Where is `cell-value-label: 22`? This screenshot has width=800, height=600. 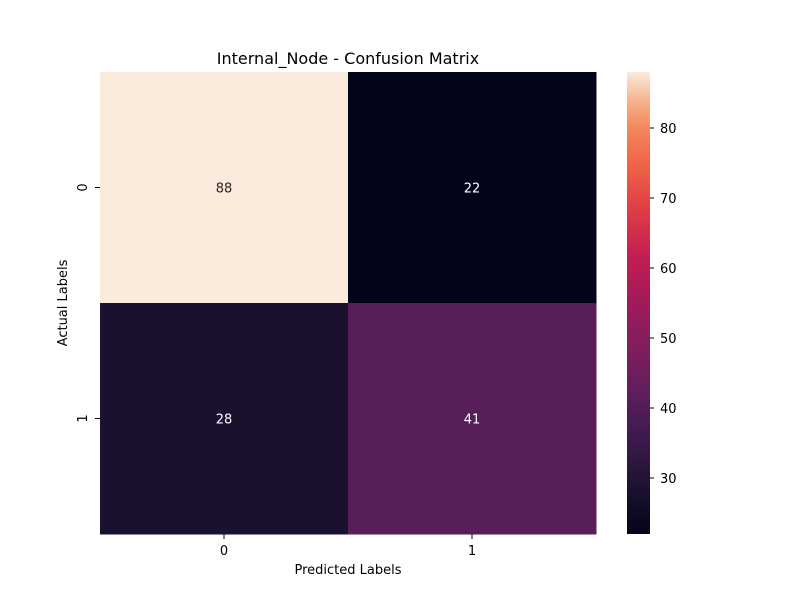 cell-value-label: 22 is located at coordinates (472, 189).